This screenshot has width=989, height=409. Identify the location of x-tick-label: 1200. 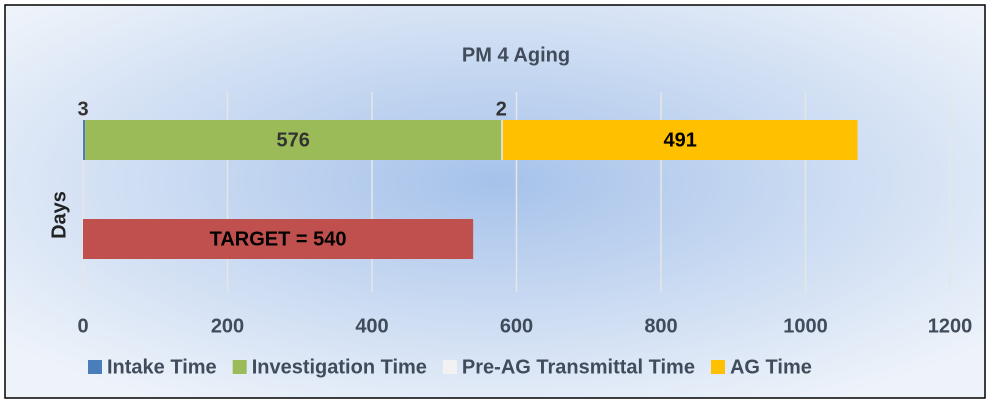
(950, 326).